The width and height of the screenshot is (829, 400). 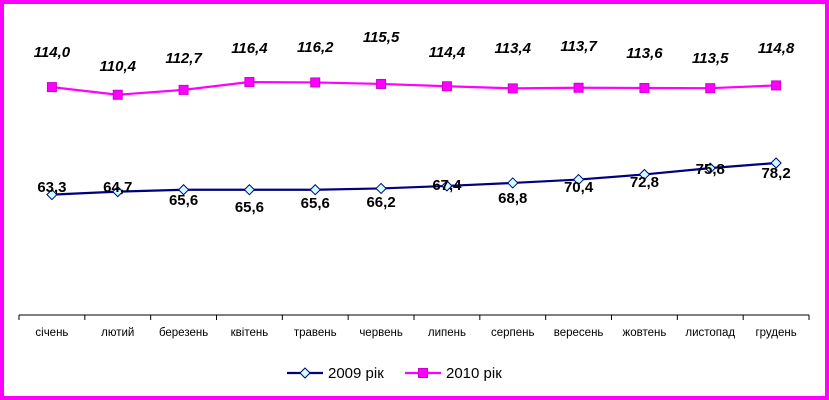 I want to click on x-tick-label-12: грудень, so click(x=775, y=333).